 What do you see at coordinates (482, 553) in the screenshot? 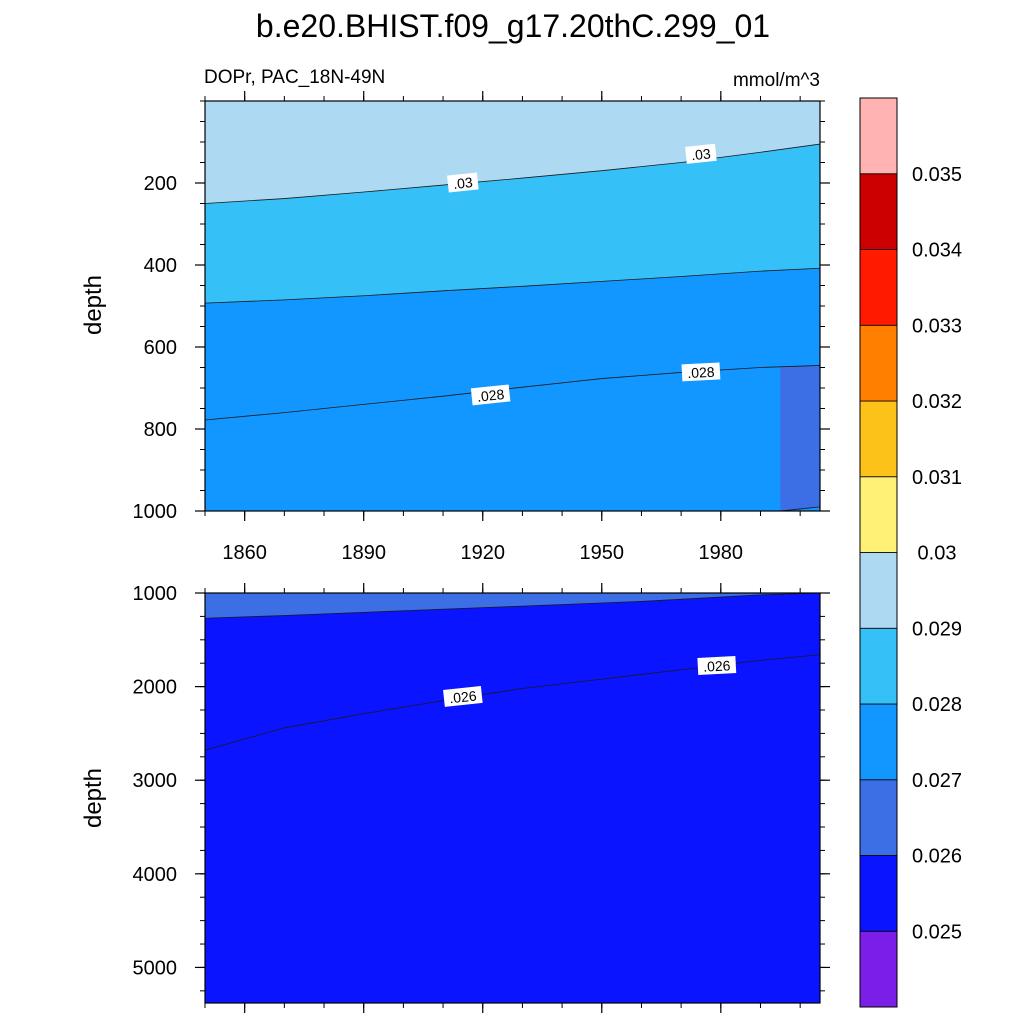
I see `x-tick-label: 1920` at bounding box center [482, 553].